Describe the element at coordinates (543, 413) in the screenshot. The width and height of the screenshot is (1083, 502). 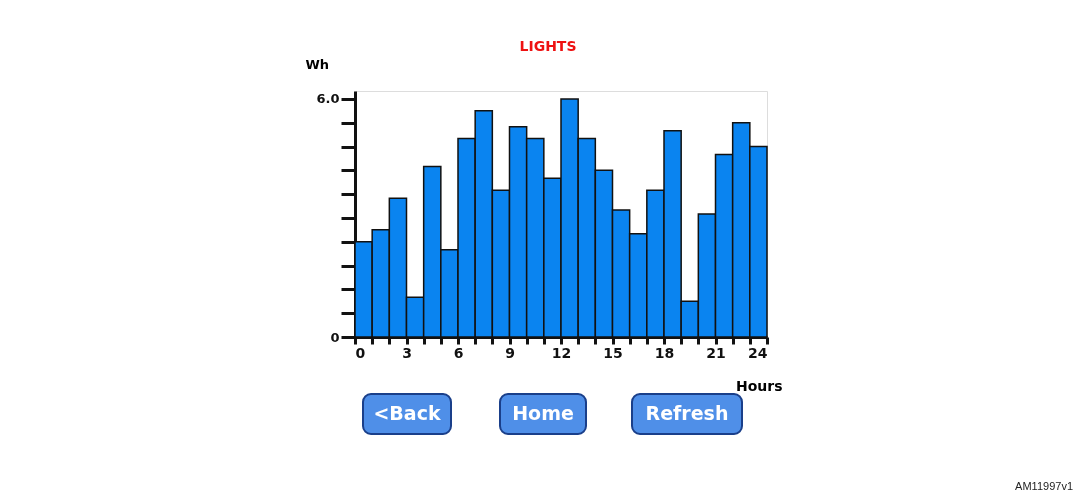
I see `text: Home` at that location.